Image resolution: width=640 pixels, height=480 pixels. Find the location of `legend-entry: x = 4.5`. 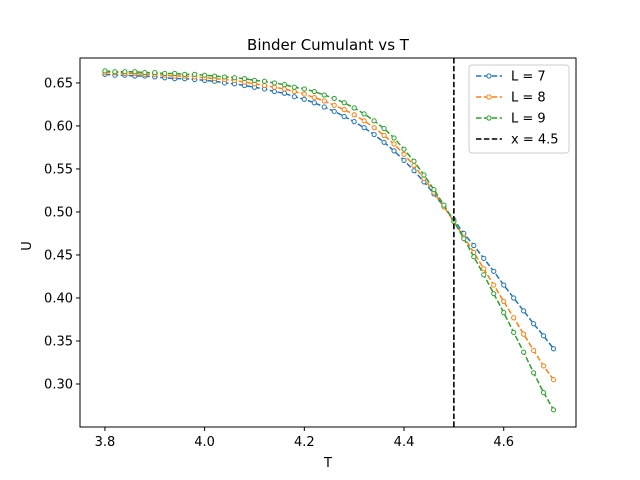

legend-entry: x = 4.5 is located at coordinates (517, 140).